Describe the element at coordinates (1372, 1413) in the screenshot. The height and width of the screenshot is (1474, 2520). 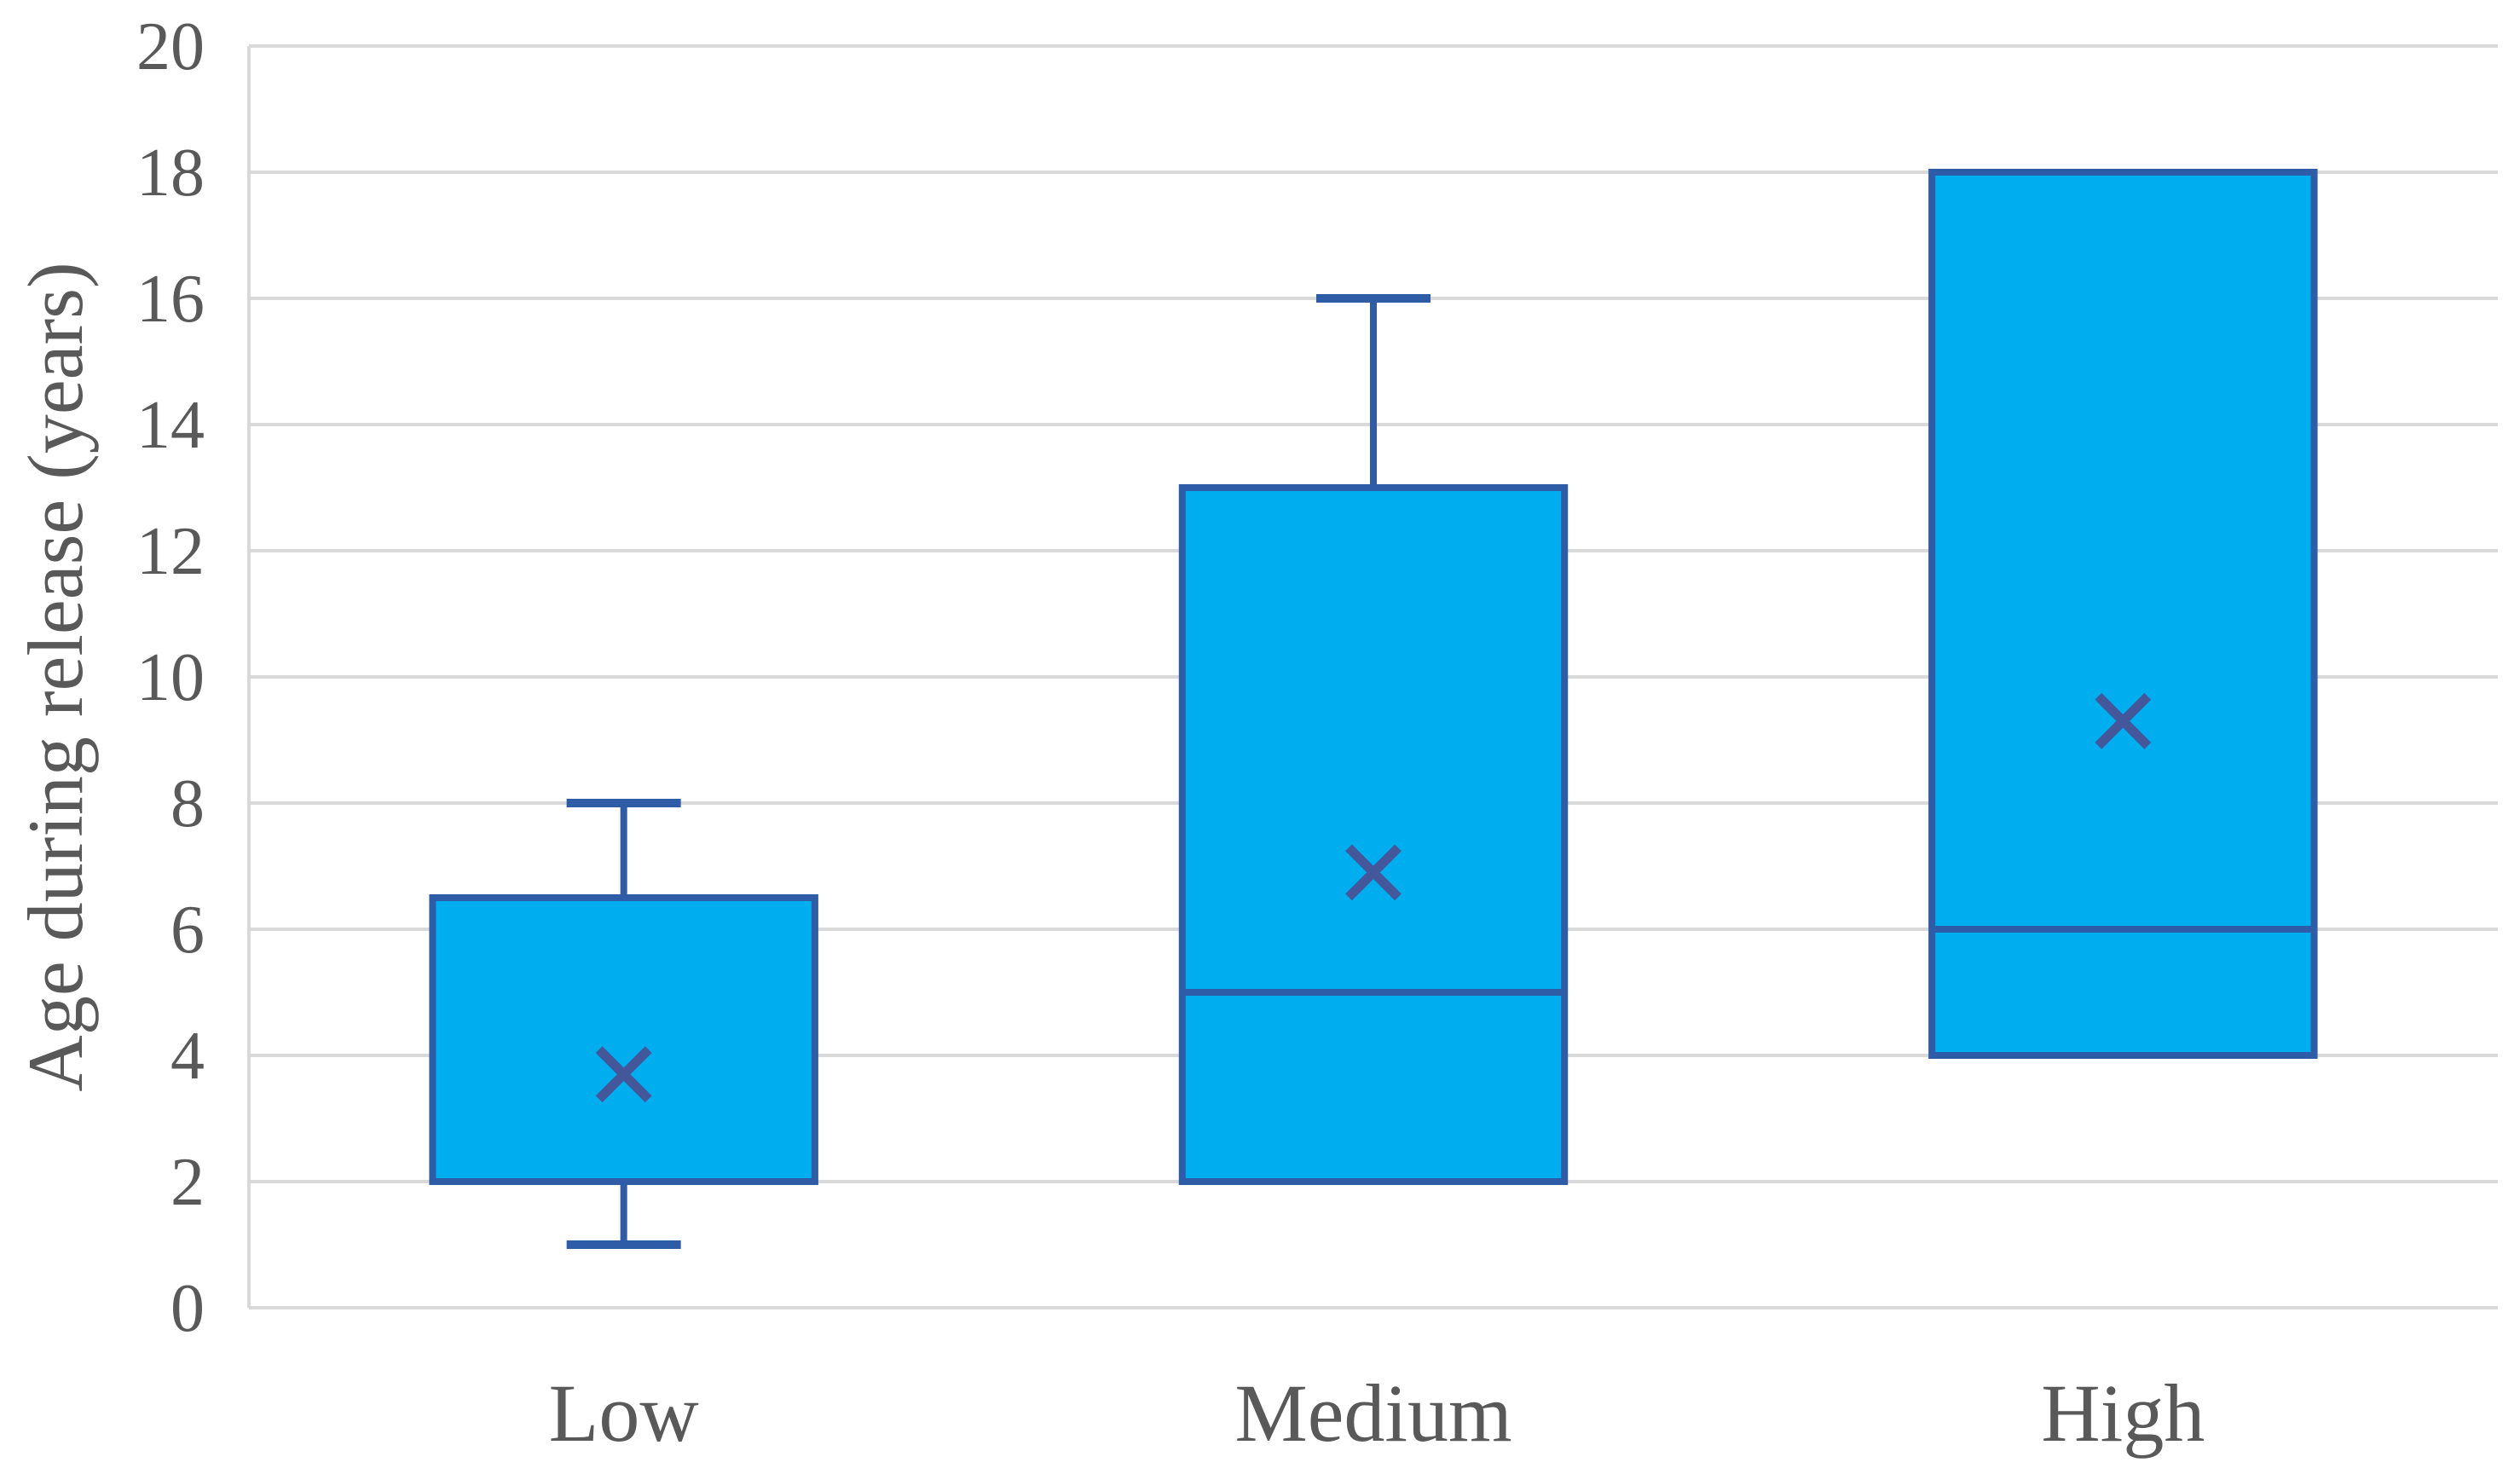
I see `x-category-label-medium: Medium` at that location.